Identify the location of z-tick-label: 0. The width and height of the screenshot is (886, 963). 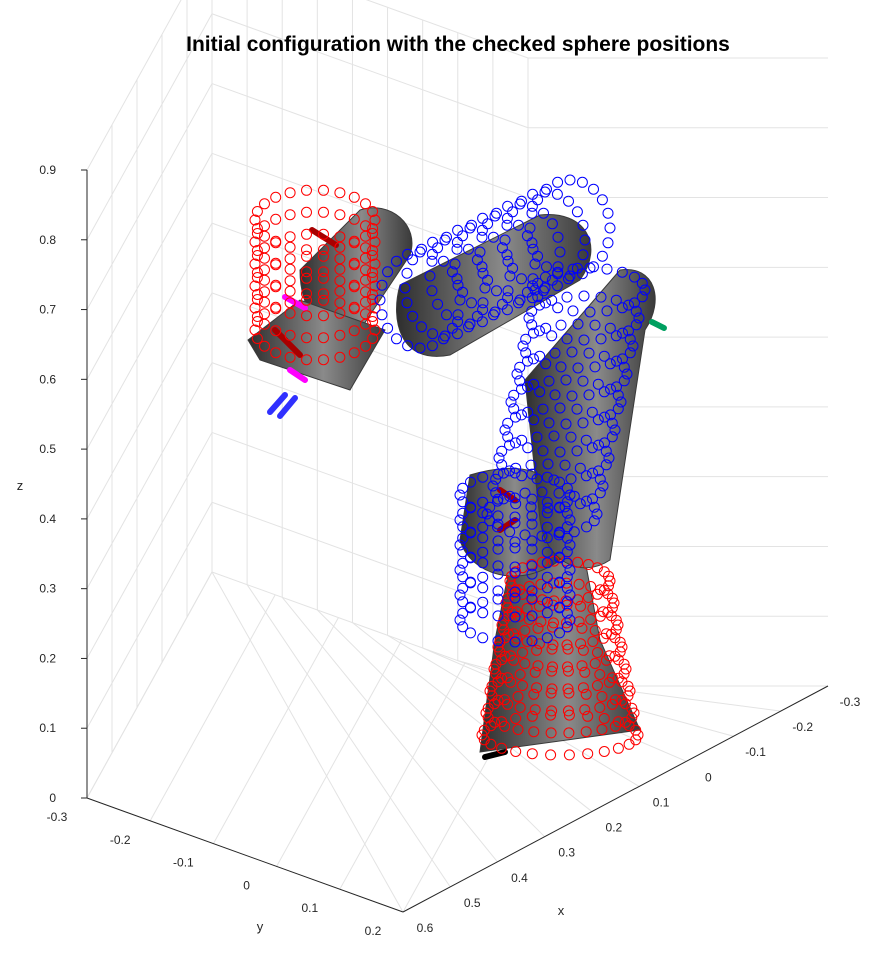
(52, 798).